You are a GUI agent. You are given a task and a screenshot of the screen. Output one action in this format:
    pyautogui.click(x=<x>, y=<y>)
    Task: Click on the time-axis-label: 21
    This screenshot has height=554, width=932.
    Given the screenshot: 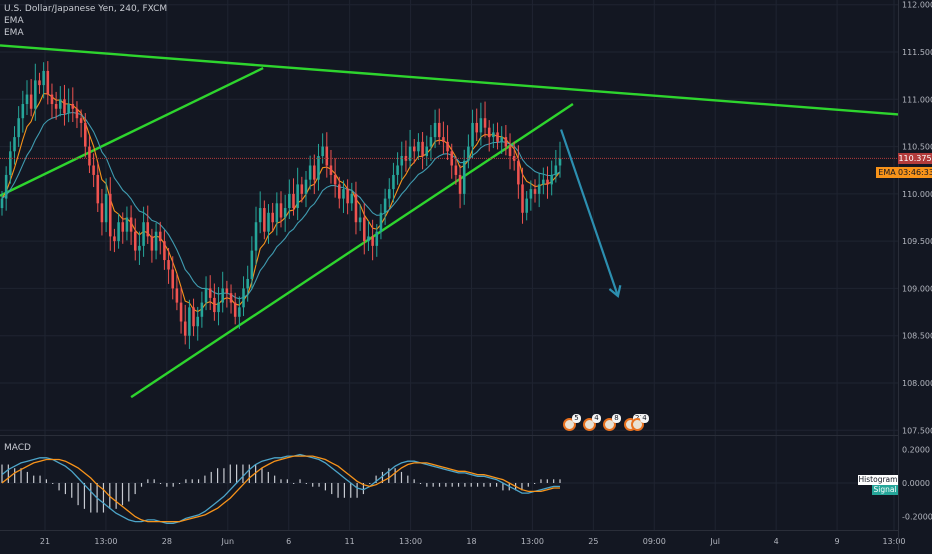 What is the action you would take?
    pyautogui.click(x=45, y=541)
    